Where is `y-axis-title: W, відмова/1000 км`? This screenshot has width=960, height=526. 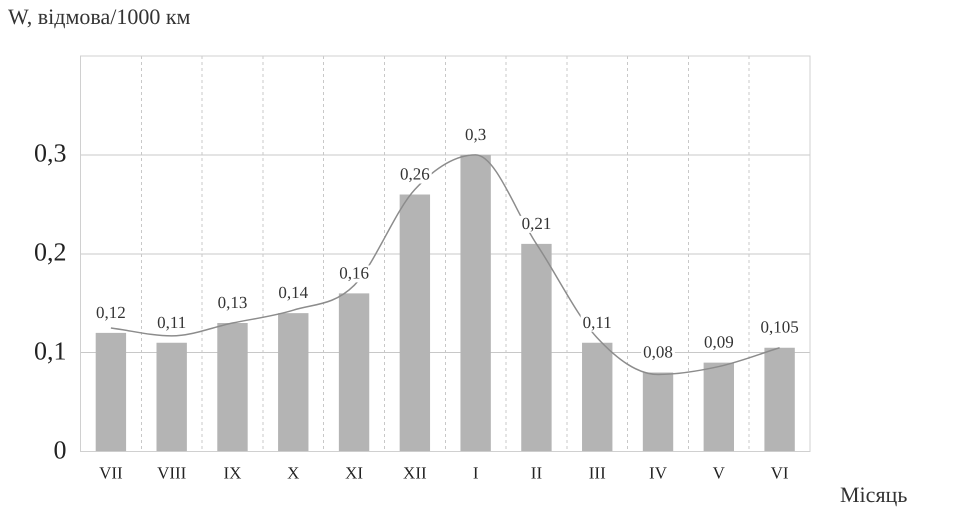 y-axis-title: W, відмова/1000 км is located at coordinates (99, 17).